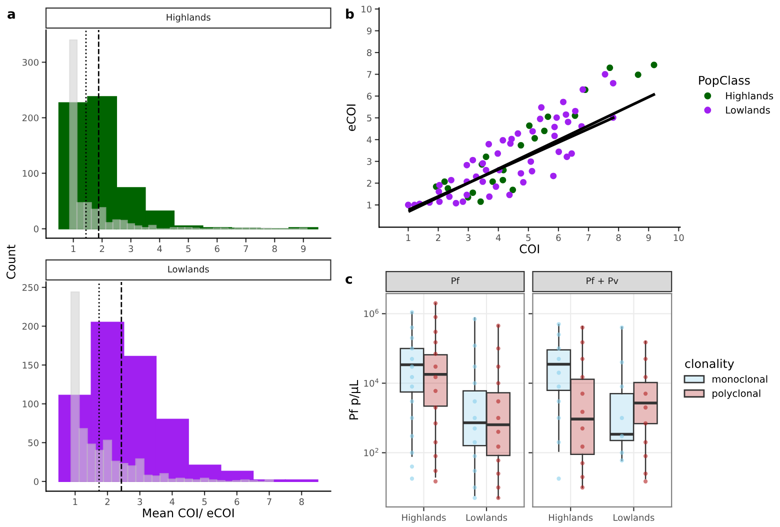  What do you see at coordinates (736, 394) in the screenshot?
I see `legend-label: polyclonal` at bounding box center [736, 394].